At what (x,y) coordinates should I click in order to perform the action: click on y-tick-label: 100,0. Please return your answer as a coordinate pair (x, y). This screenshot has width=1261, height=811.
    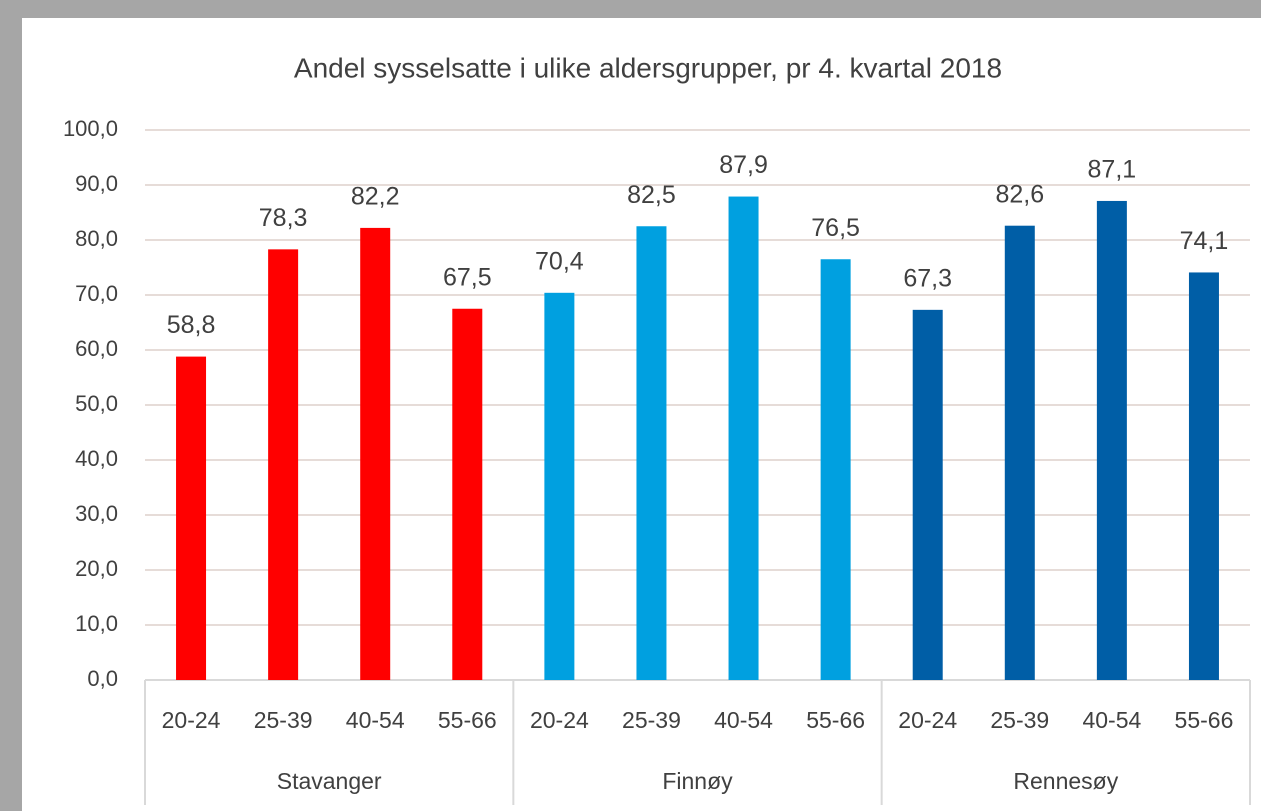
    Looking at the image, I should click on (90, 128).